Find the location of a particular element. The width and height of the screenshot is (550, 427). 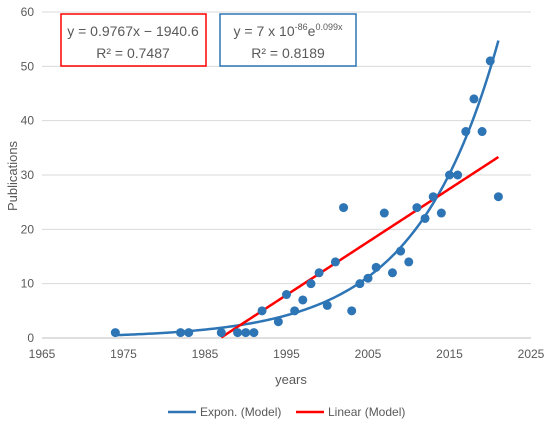

x-tick-label: 1975 is located at coordinates (123, 354).